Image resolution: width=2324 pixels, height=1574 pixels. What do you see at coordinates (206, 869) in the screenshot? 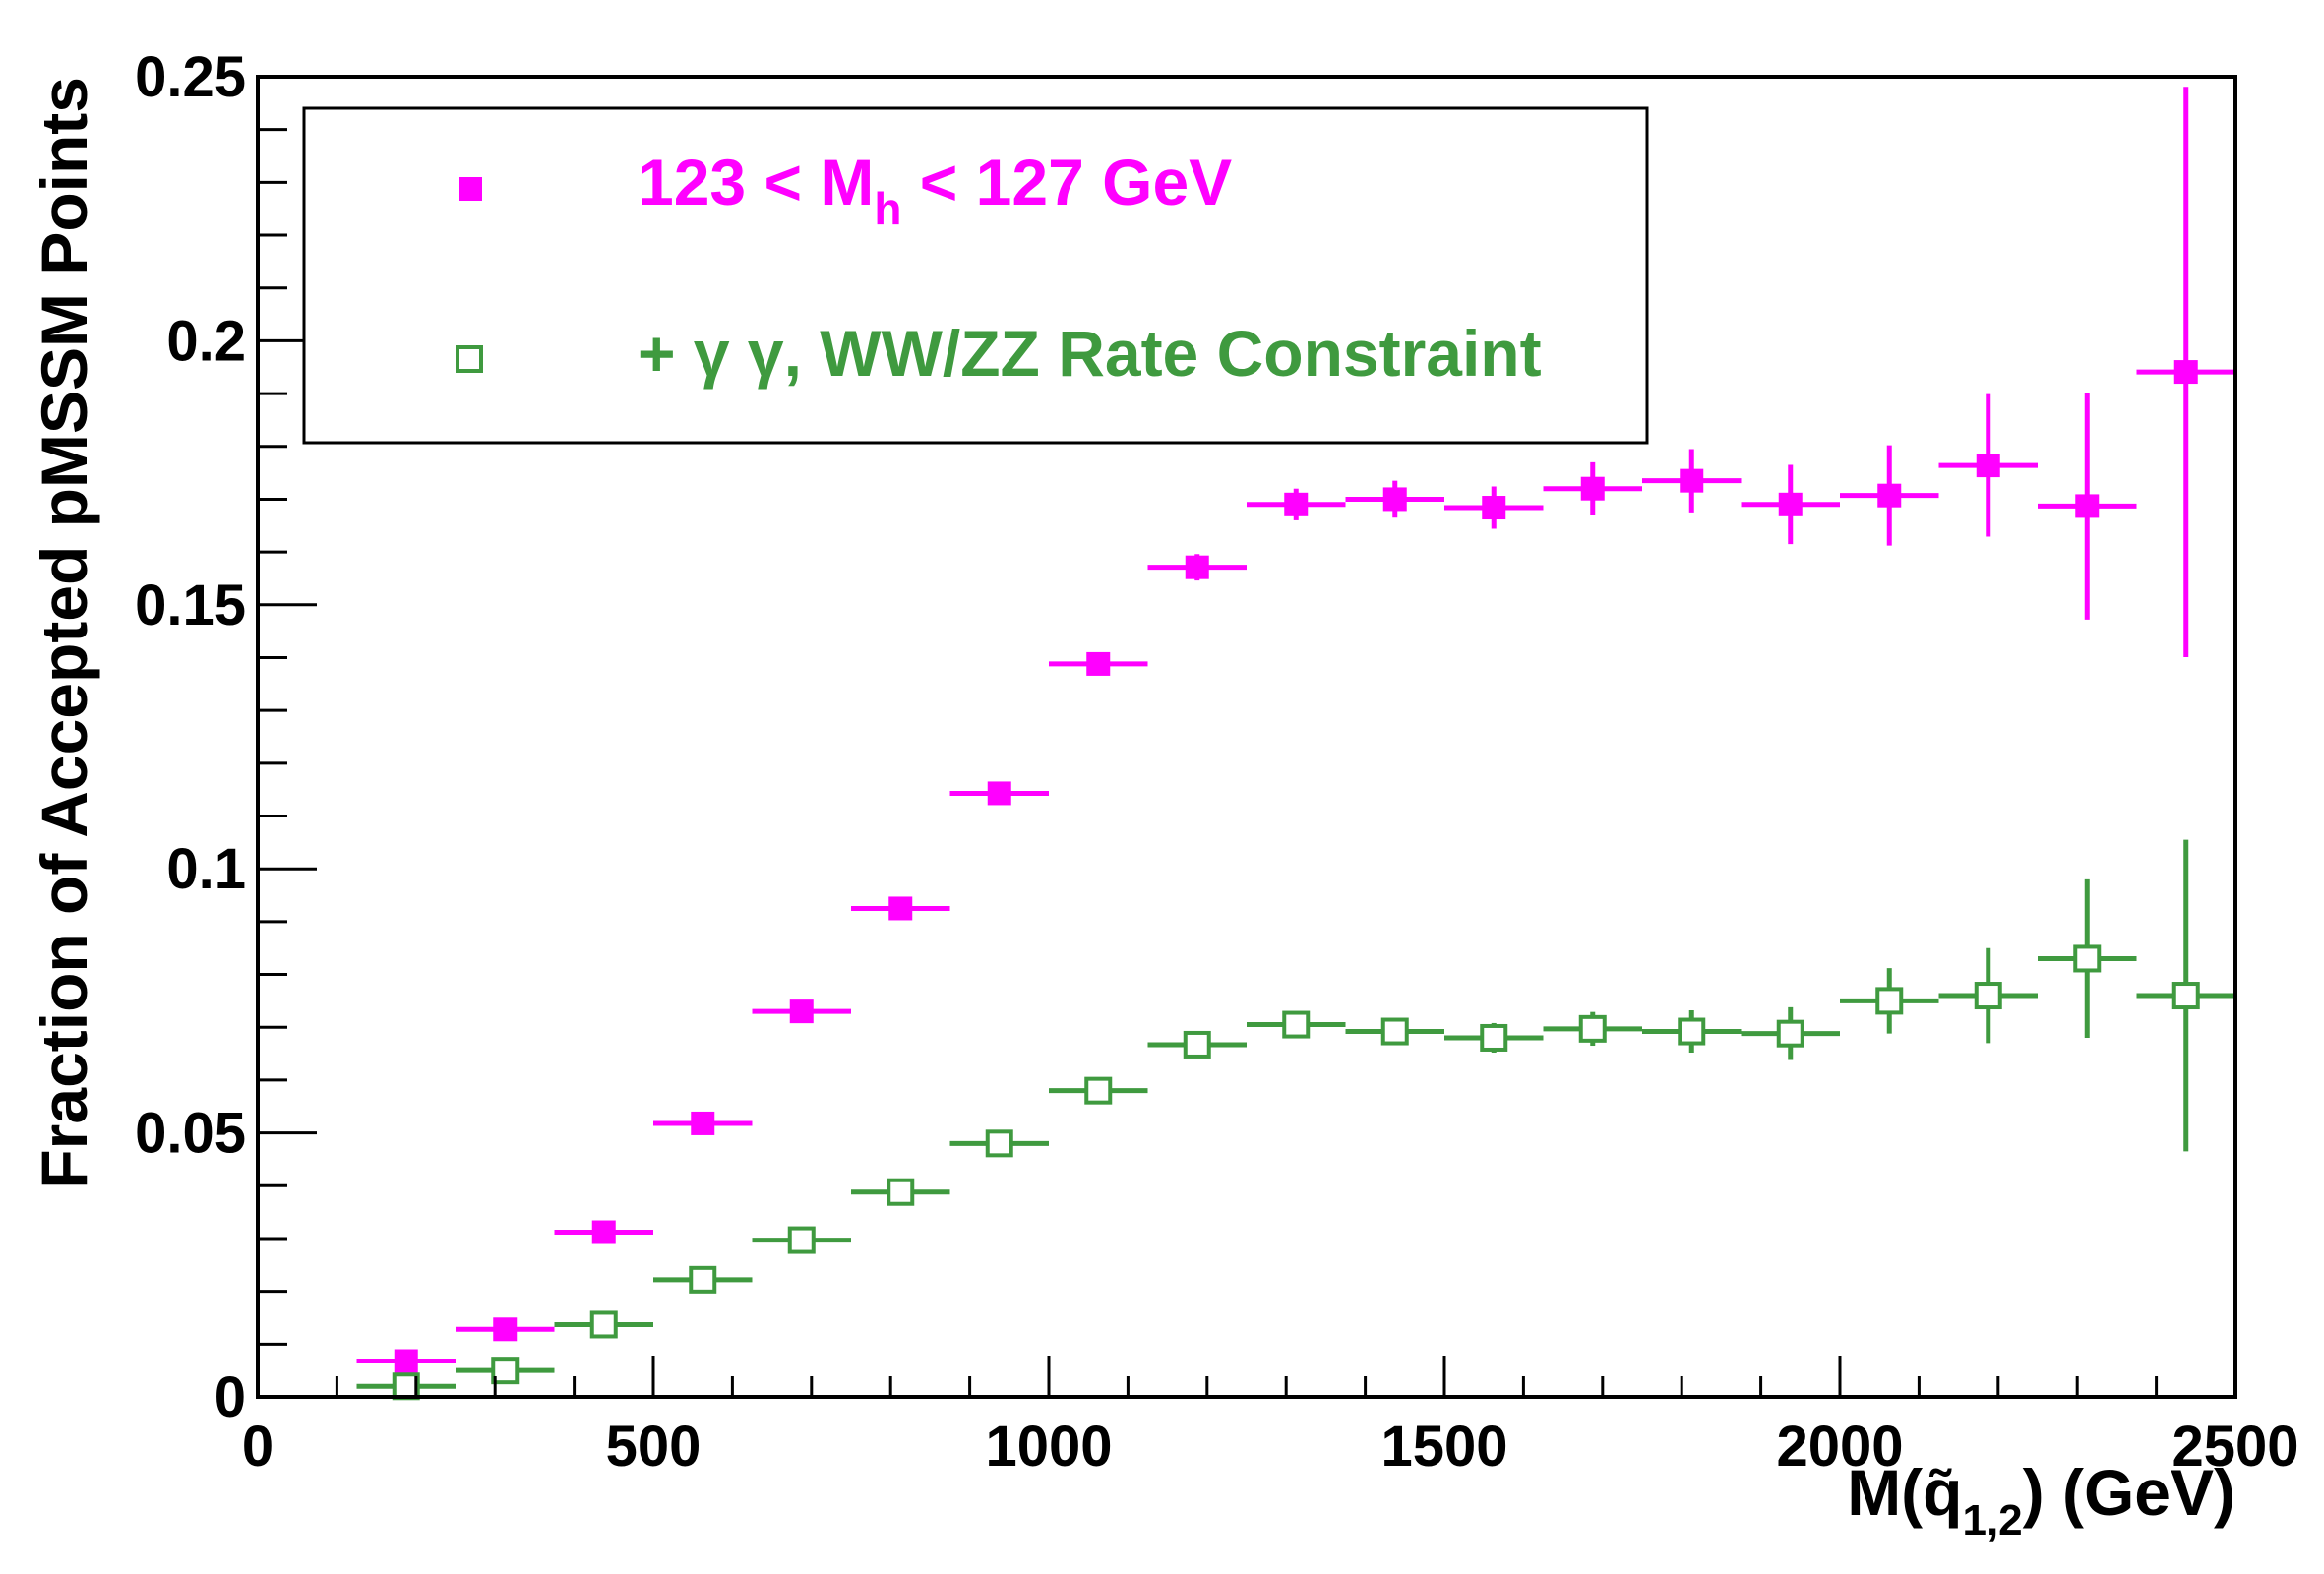
I see `y-tick-label-2: 0.1` at bounding box center [206, 869].